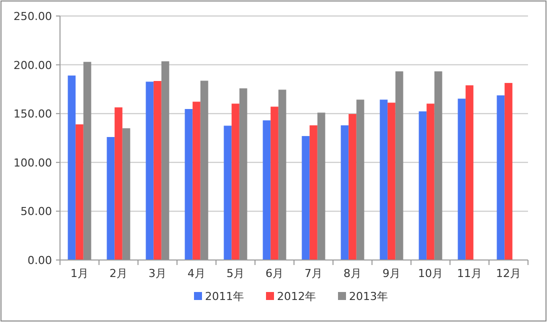  I want to click on x-tick-label: 9月, so click(391, 273).